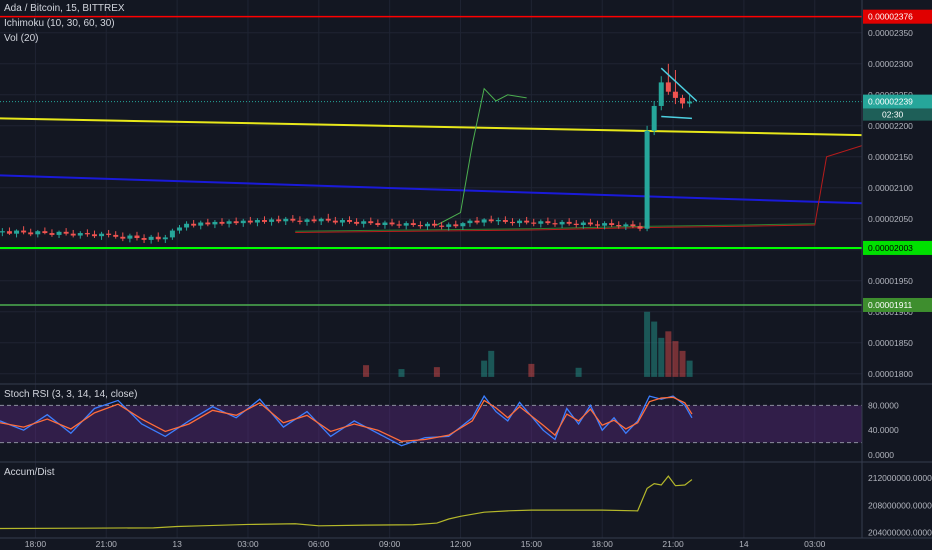 This screenshot has width=932, height=550. Describe the element at coordinates (177, 544) in the screenshot. I see `x-tick-label: 13` at that location.